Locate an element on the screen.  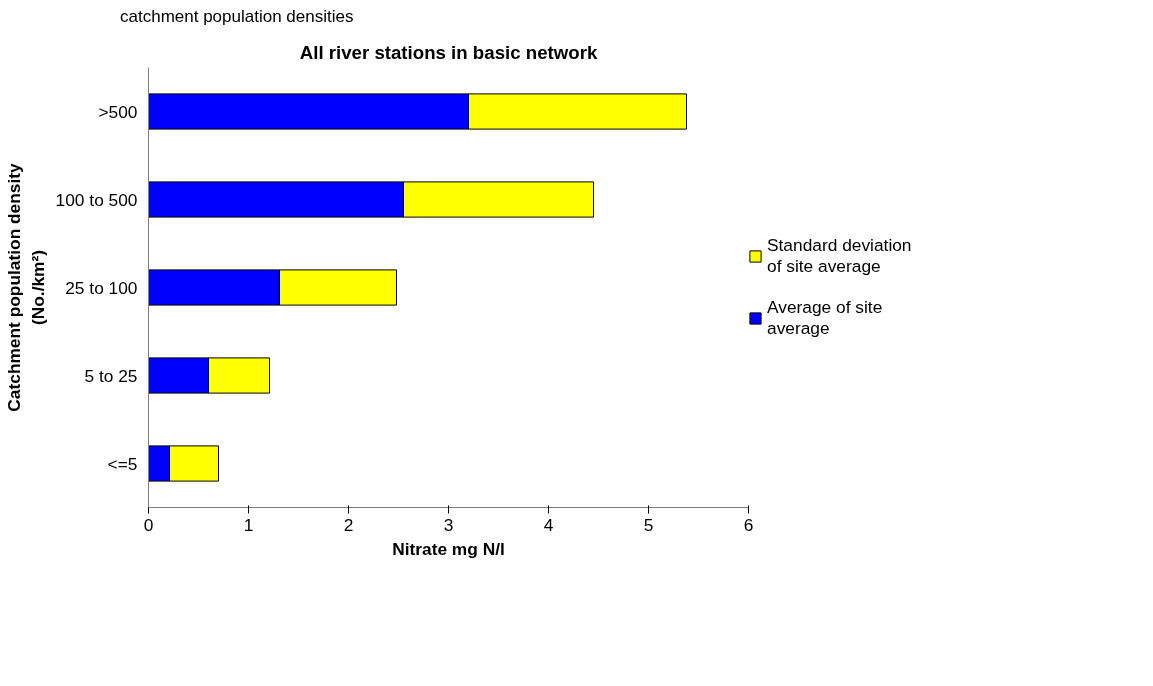
x-tick-label: 2 is located at coordinates (348, 524).